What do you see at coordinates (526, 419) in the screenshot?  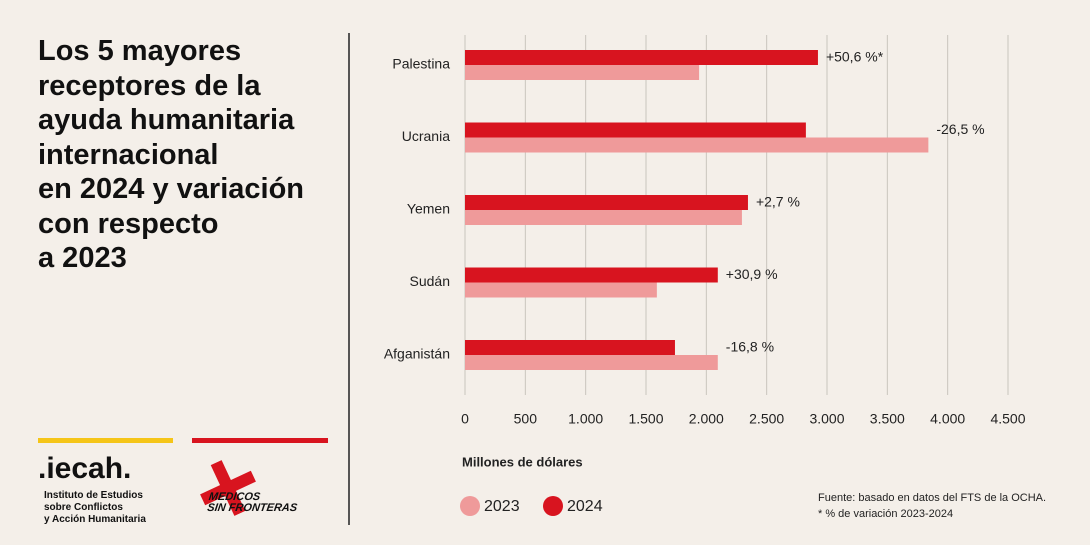 I see `x-tick-label: 500` at bounding box center [526, 419].